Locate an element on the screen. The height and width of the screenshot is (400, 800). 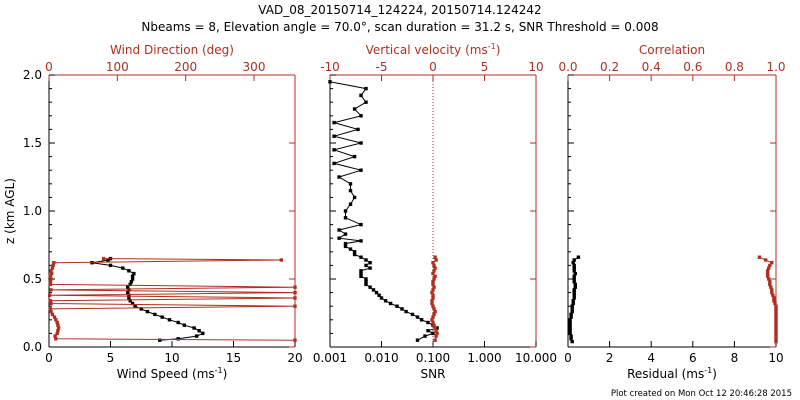
x-axis-label-bottom: SNR is located at coordinates (433, 374).